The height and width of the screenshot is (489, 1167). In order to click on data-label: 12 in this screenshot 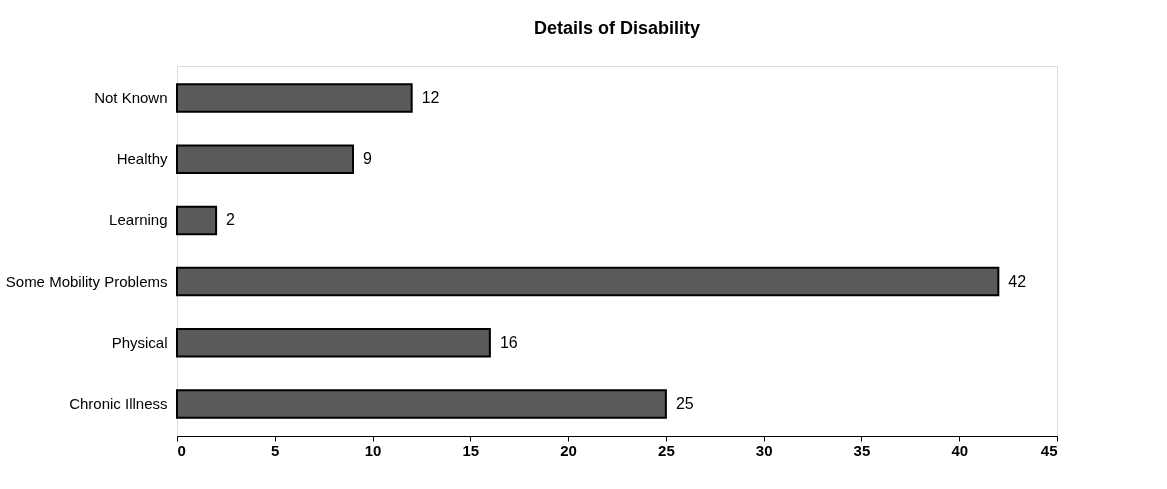, I will do `click(430, 98)`.